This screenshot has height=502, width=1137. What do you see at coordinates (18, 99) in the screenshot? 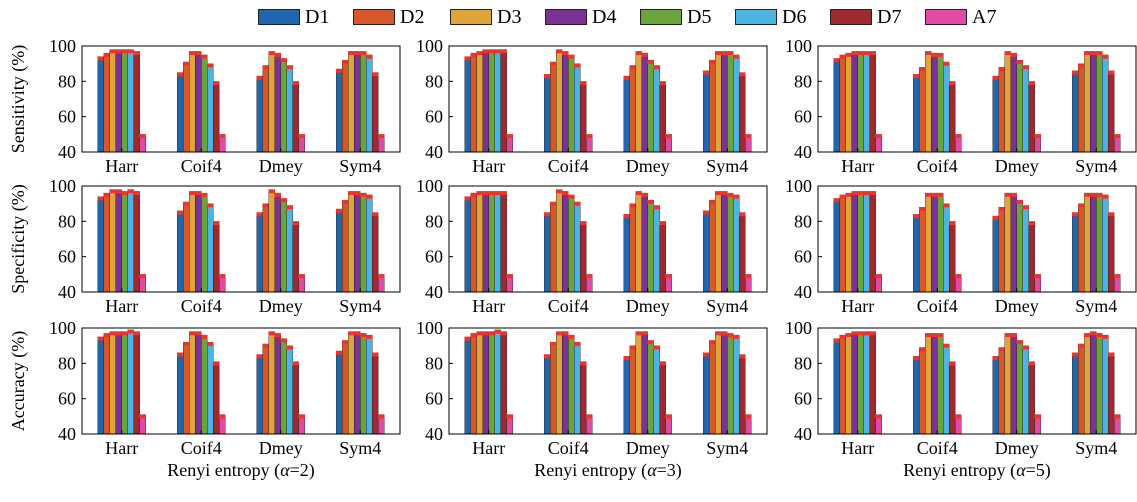
I see `y-axis-label: Sensitivity (%)` at bounding box center [18, 99].